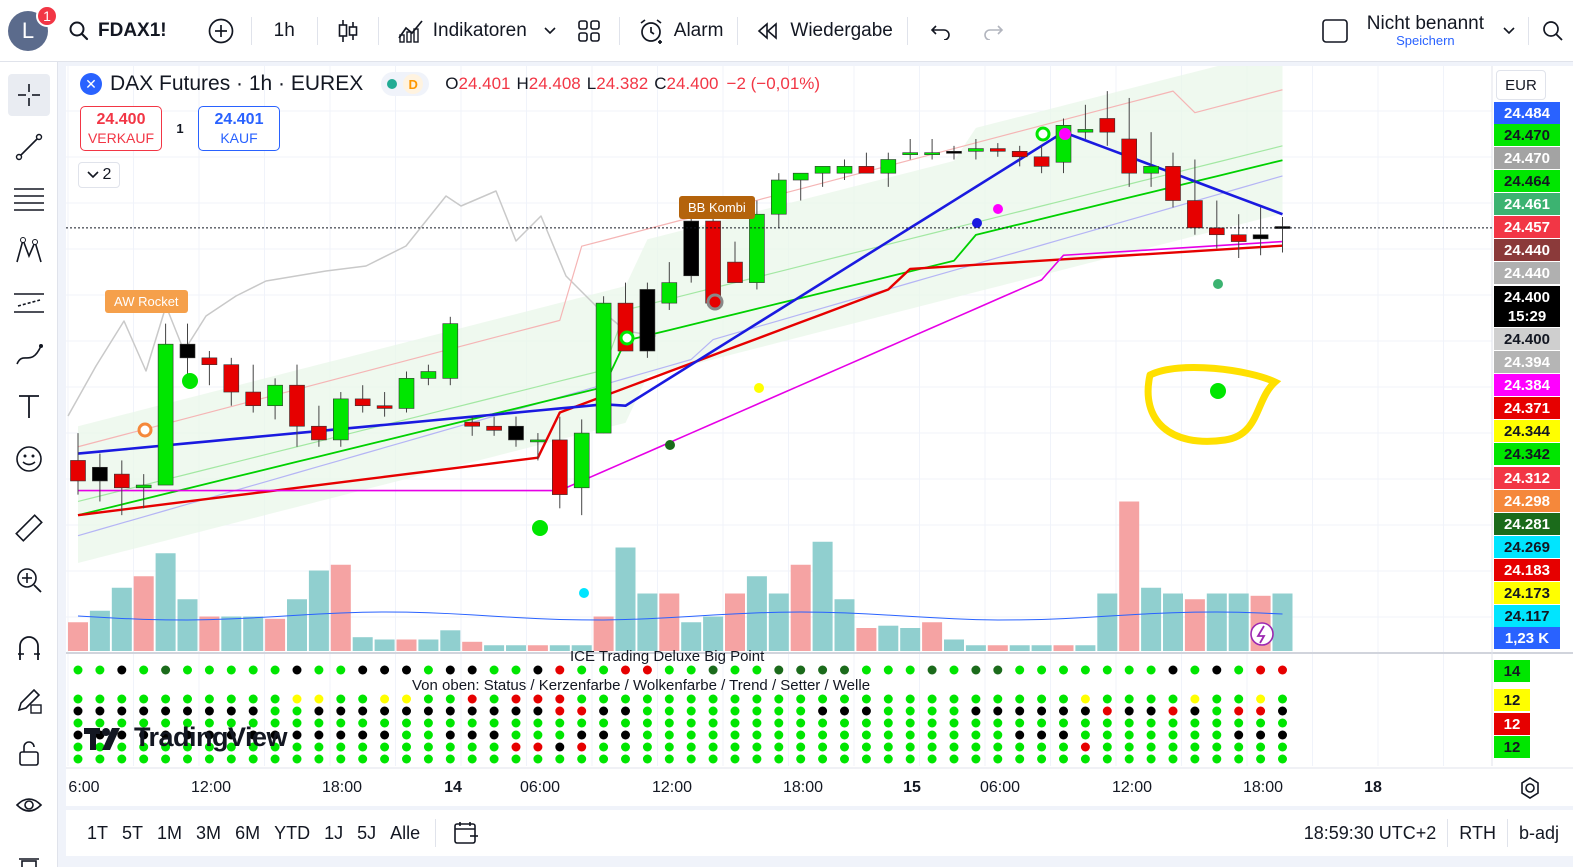 The width and height of the screenshot is (1573, 867). I want to click on prediction-tool, so click(29, 303).